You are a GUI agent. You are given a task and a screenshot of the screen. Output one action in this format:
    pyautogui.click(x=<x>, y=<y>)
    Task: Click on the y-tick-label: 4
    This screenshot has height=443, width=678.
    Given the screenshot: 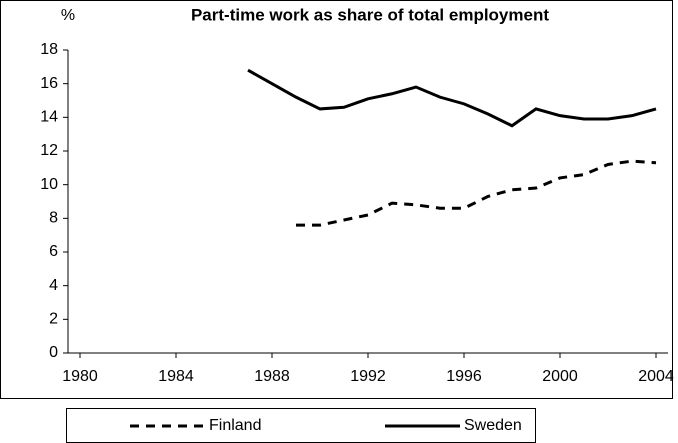 What is the action you would take?
    pyautogui.click(x=53, y=285)
    